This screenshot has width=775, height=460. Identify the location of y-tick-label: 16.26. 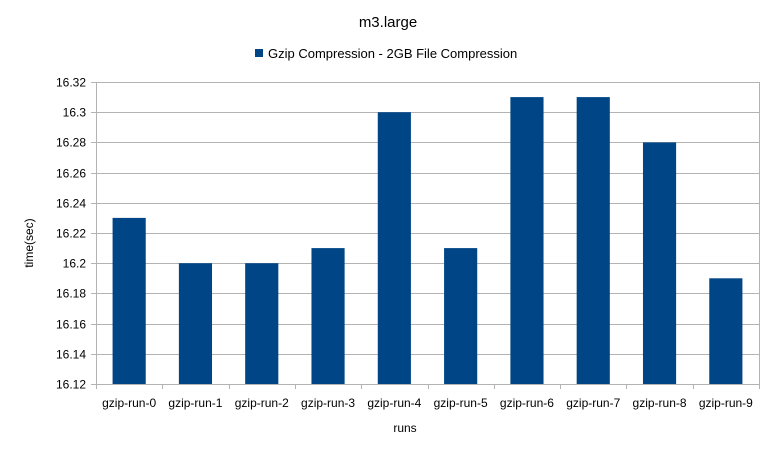
(71, 174).